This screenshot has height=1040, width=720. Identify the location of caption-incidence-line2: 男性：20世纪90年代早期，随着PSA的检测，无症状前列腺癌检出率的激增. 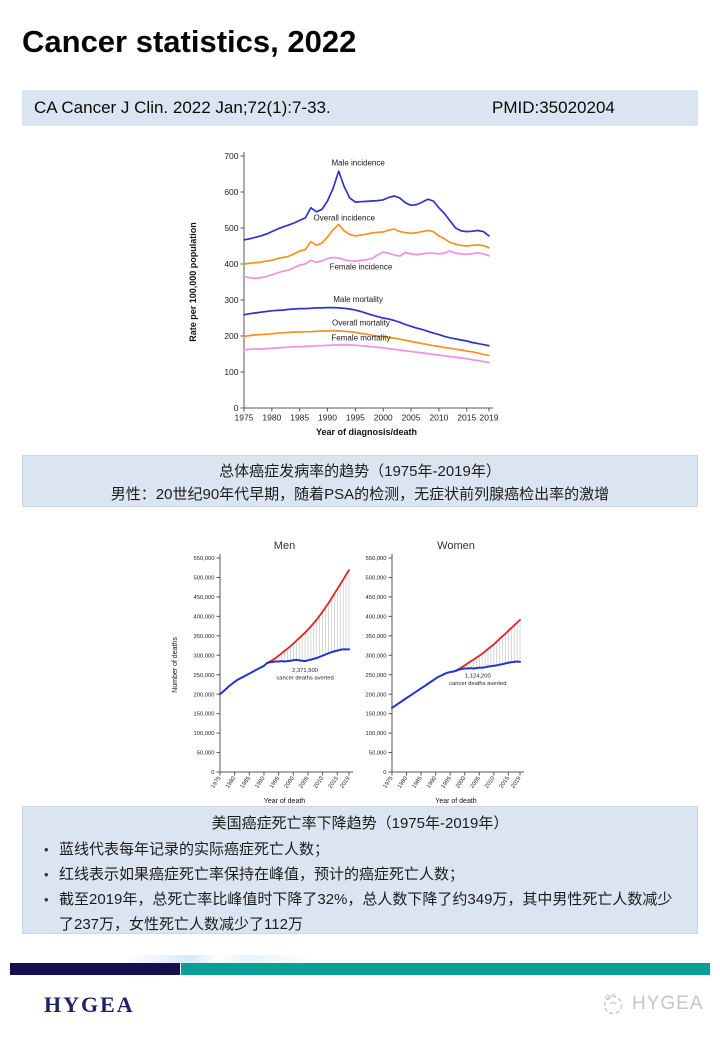
(360, 494).